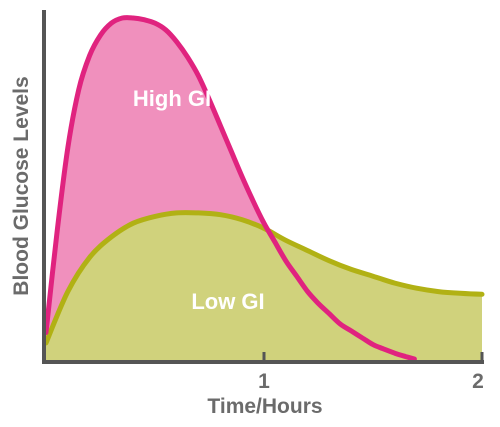 The width and height of the screenshot is (500, 427). I want to click on x-tick-label: 2, so click(478, 381).